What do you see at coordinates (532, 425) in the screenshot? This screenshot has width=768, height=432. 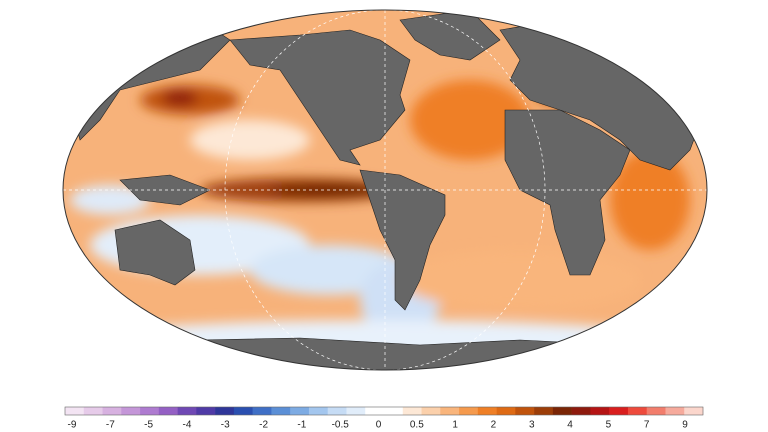 I see `colorbar-tick-label: 3` at bounding box center [532, 425].